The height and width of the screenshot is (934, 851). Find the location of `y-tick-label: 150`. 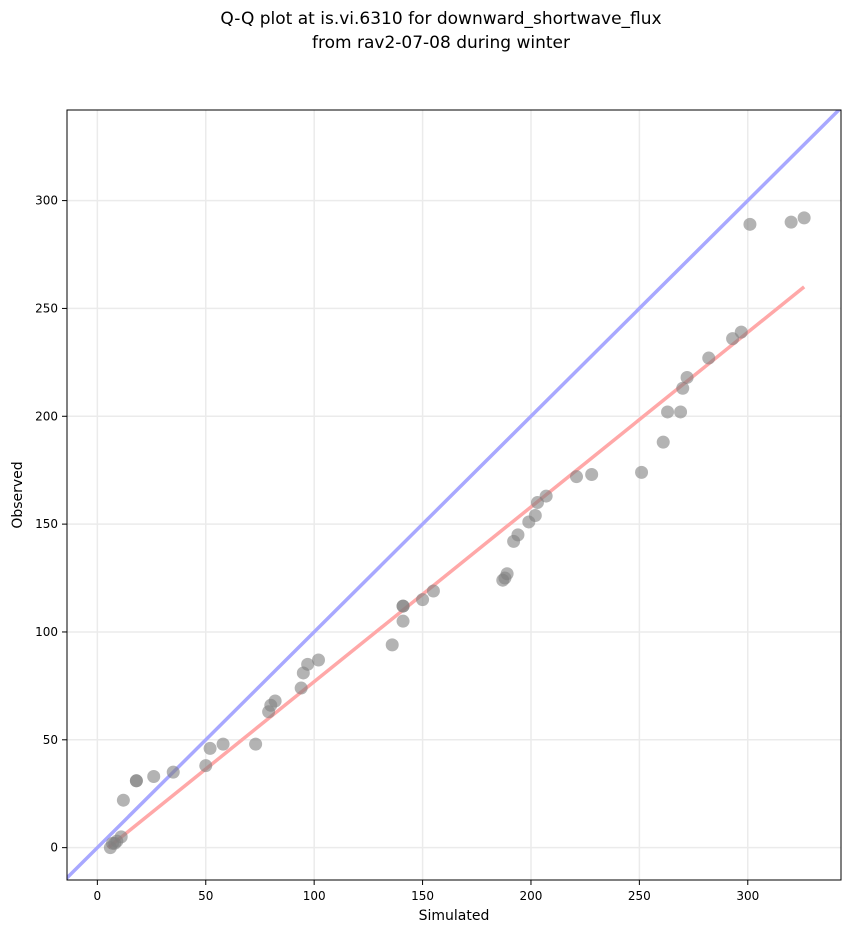

y-tick-label: 150 is located at coordinates (46, 524).